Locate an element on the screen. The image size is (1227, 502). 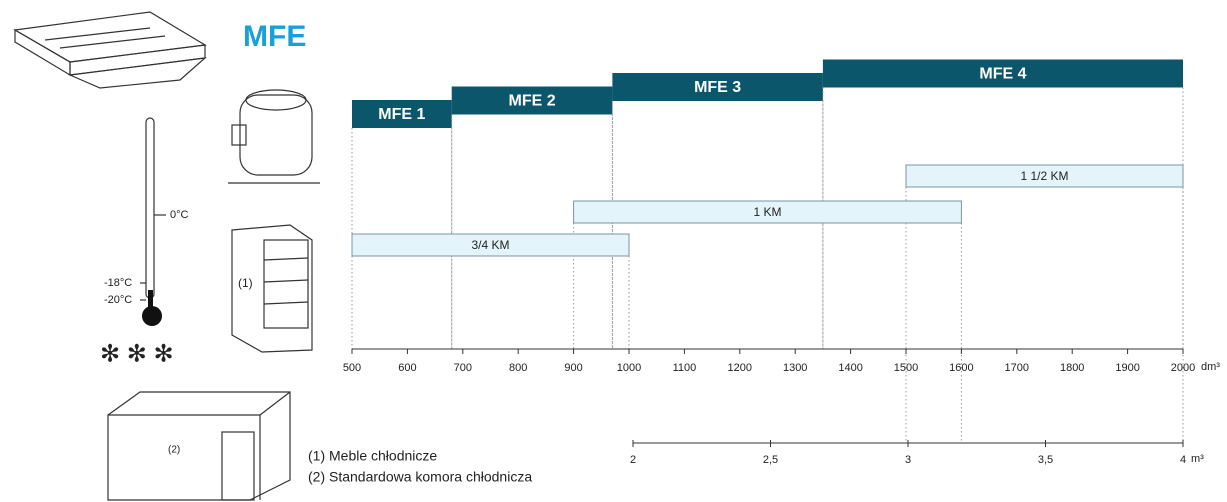
temp-label: -20°C is located at coordinates (118, 300).